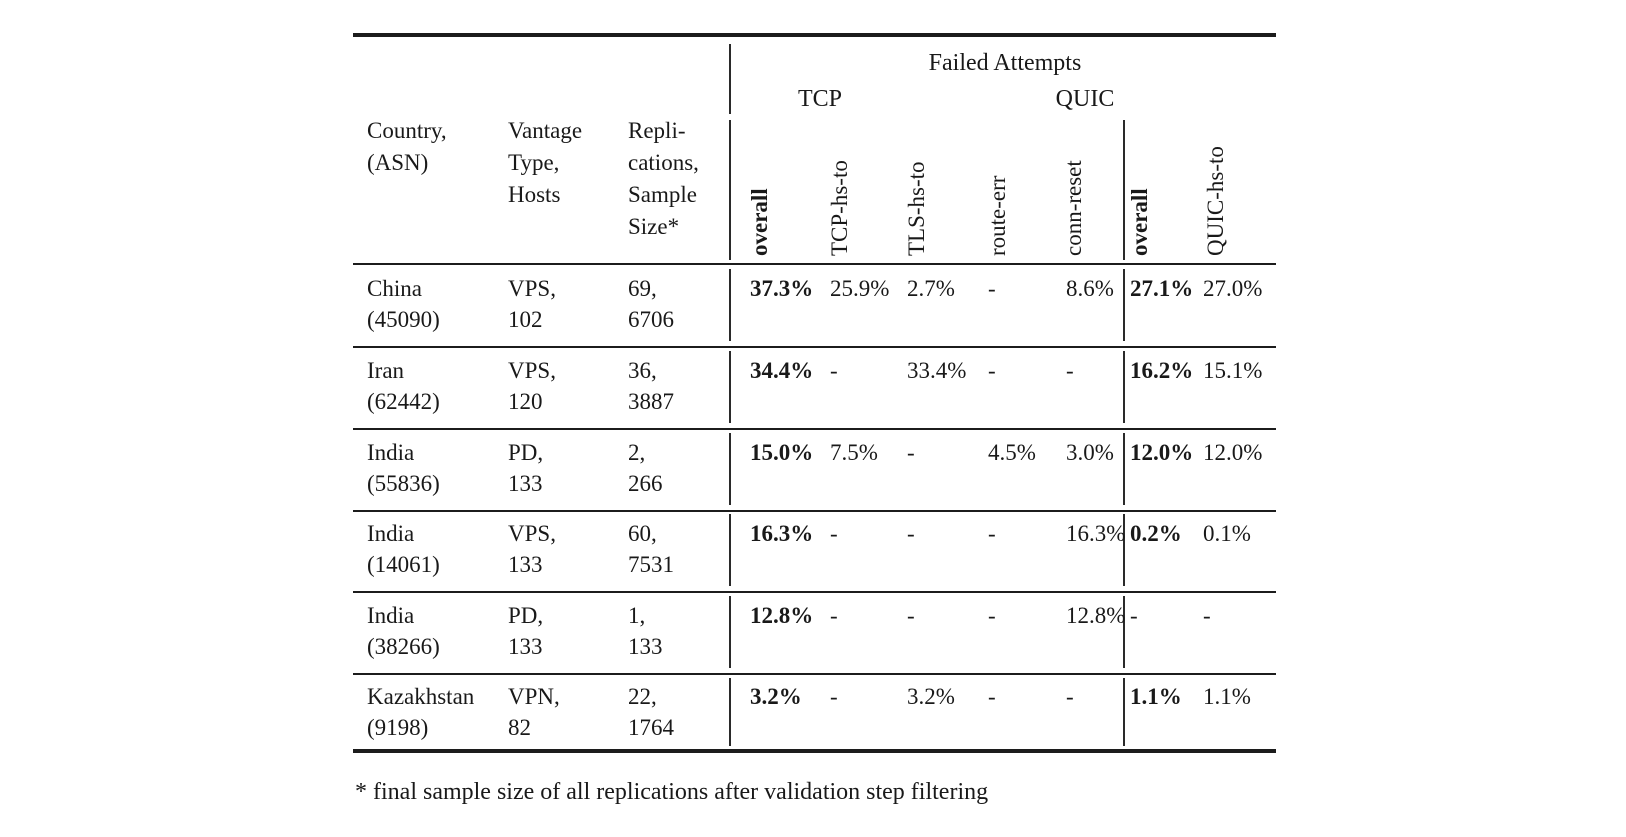 The width and height of the screenshot is (1626, 837). I want to click on cell-sample-size: 1764, so click(651, 727).